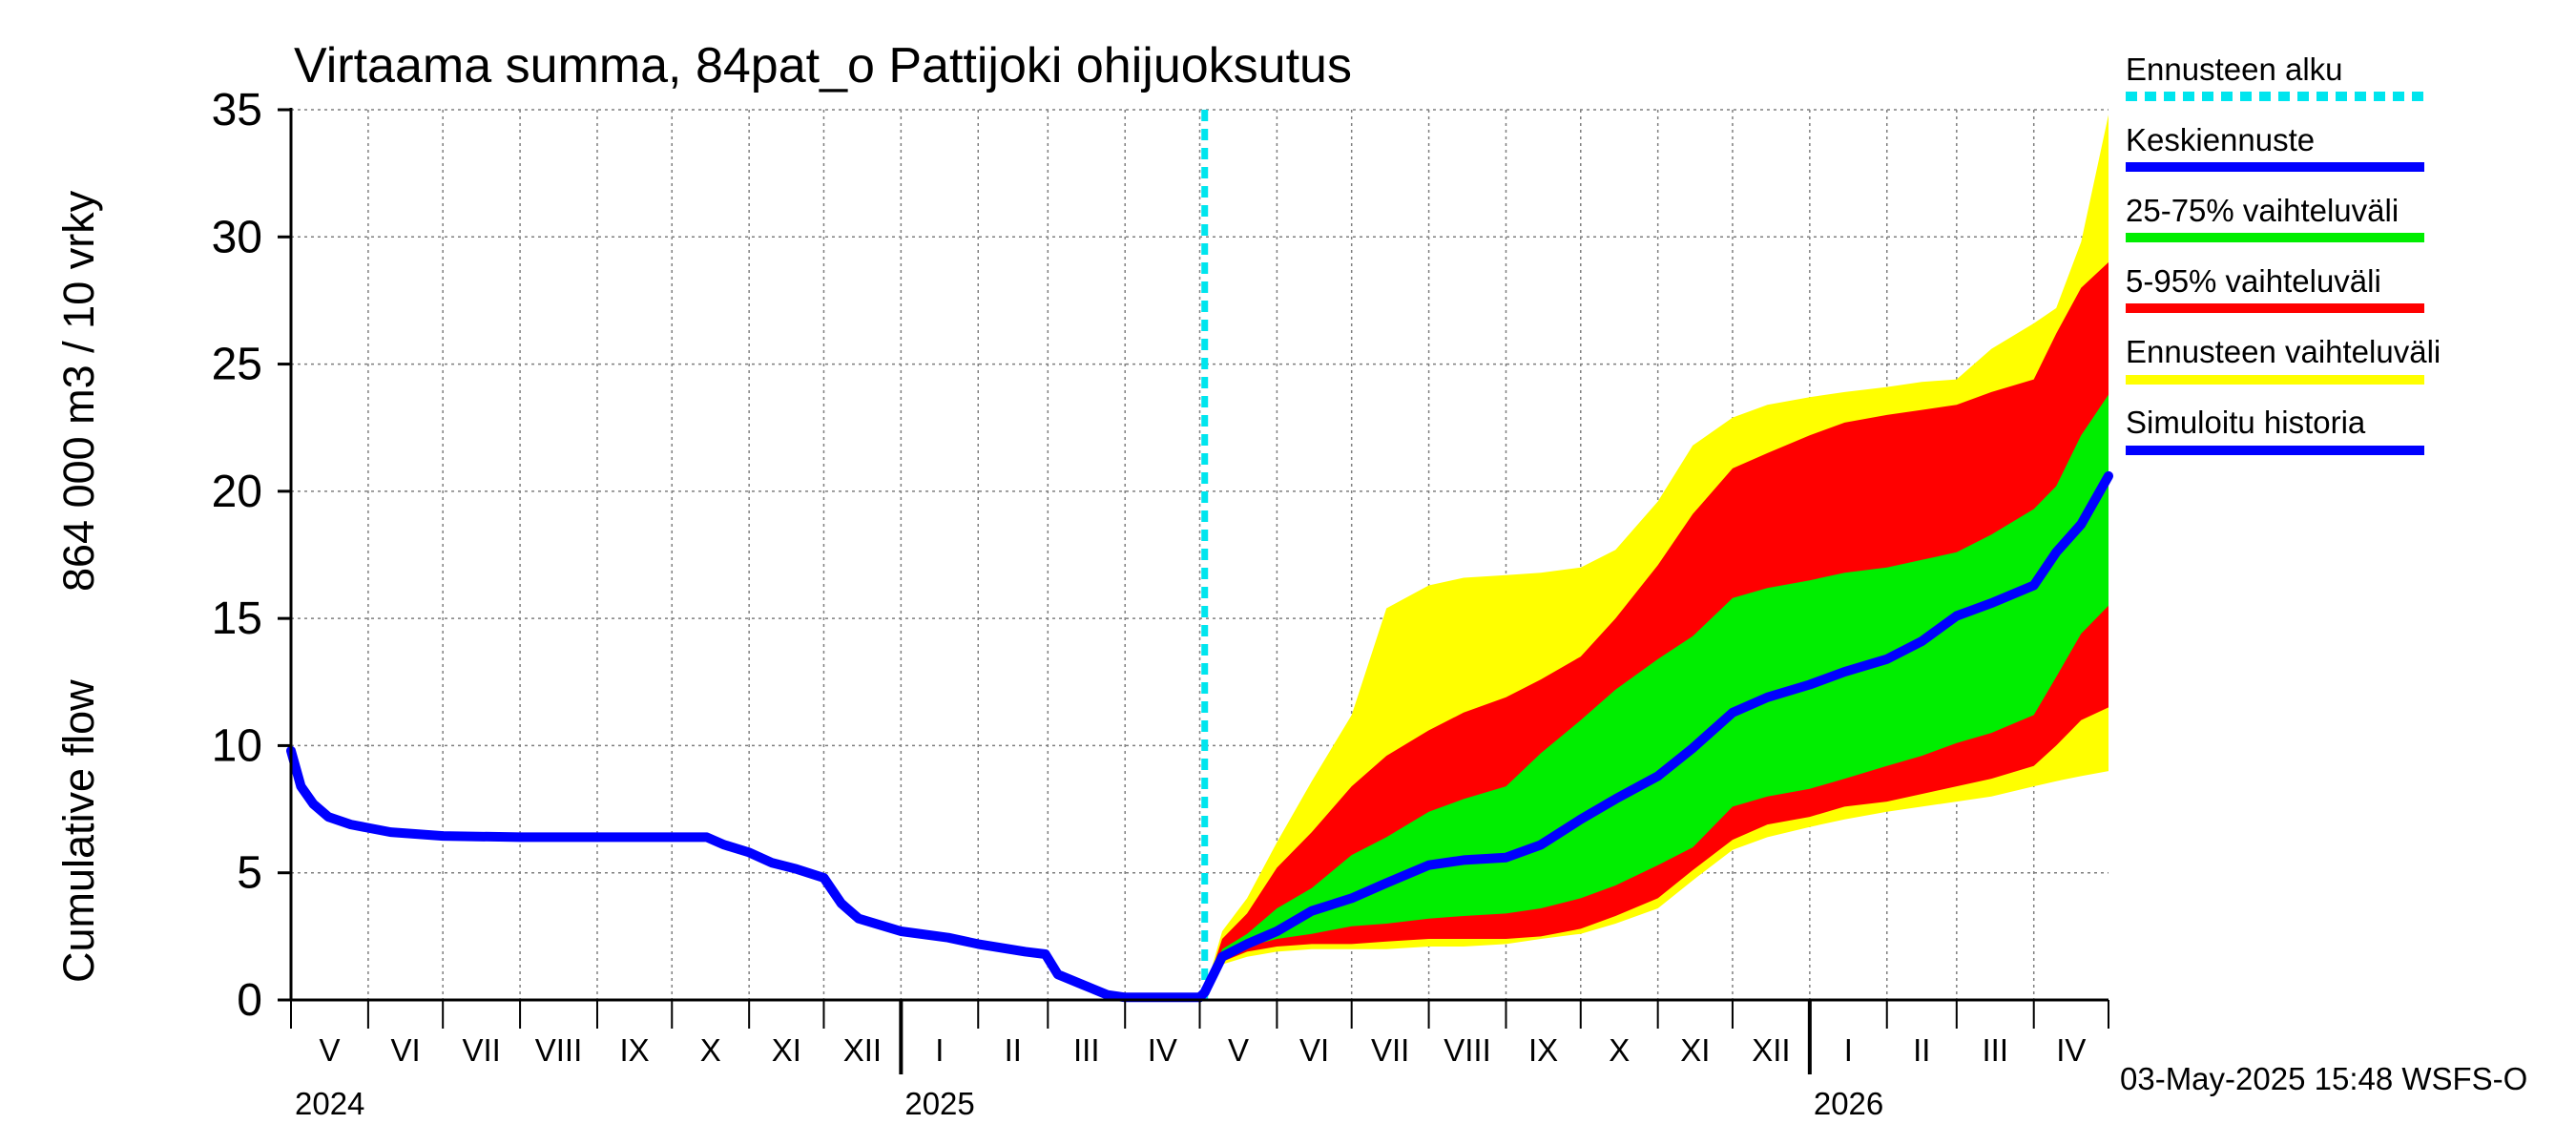 This screenshot has height=1145, width=2576. I want to click on year-label: 2026, so click(1848, 1103).